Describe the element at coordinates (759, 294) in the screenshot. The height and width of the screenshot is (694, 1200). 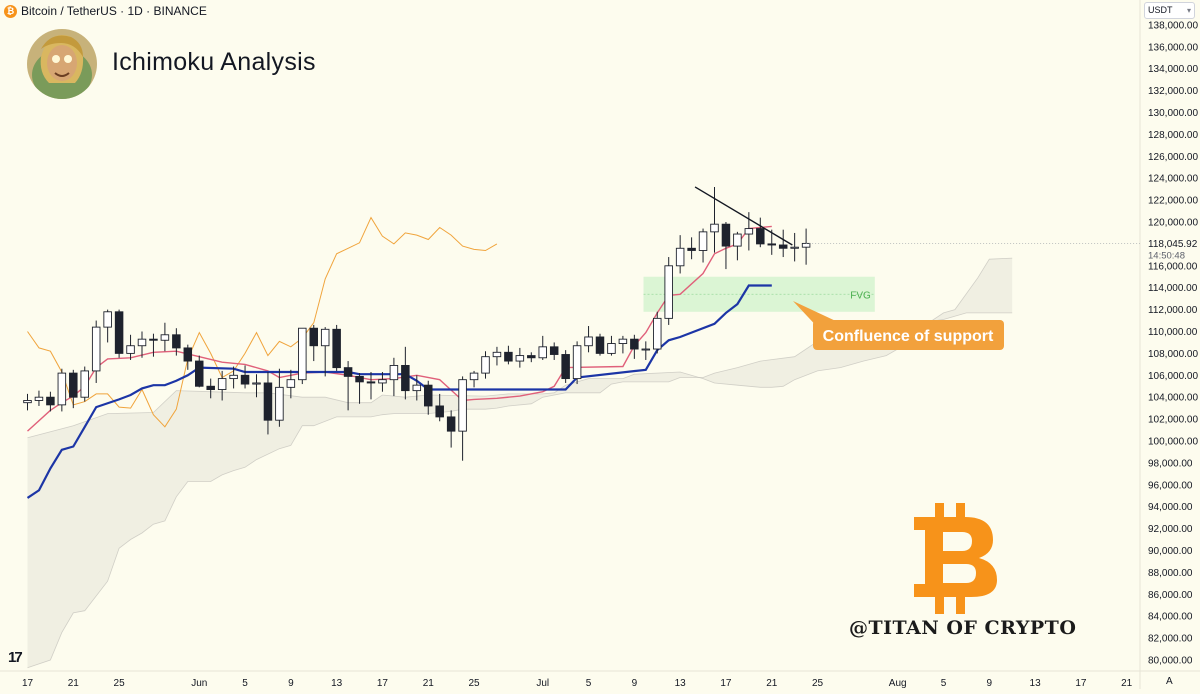
I see `fvg-zone: FVG` at that location.